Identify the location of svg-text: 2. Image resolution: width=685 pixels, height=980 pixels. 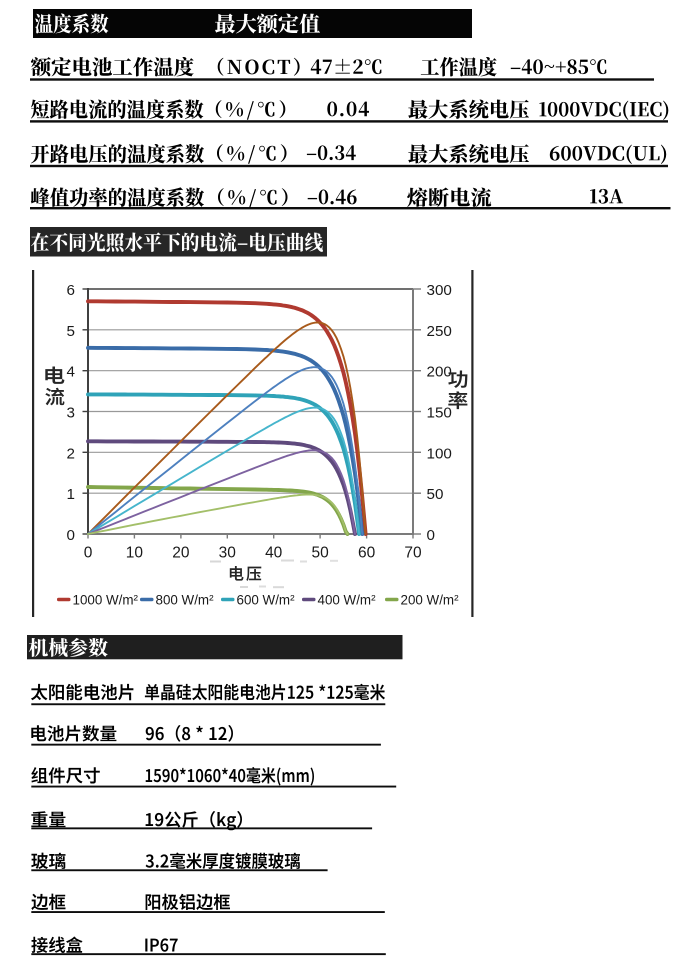
(71, 453).